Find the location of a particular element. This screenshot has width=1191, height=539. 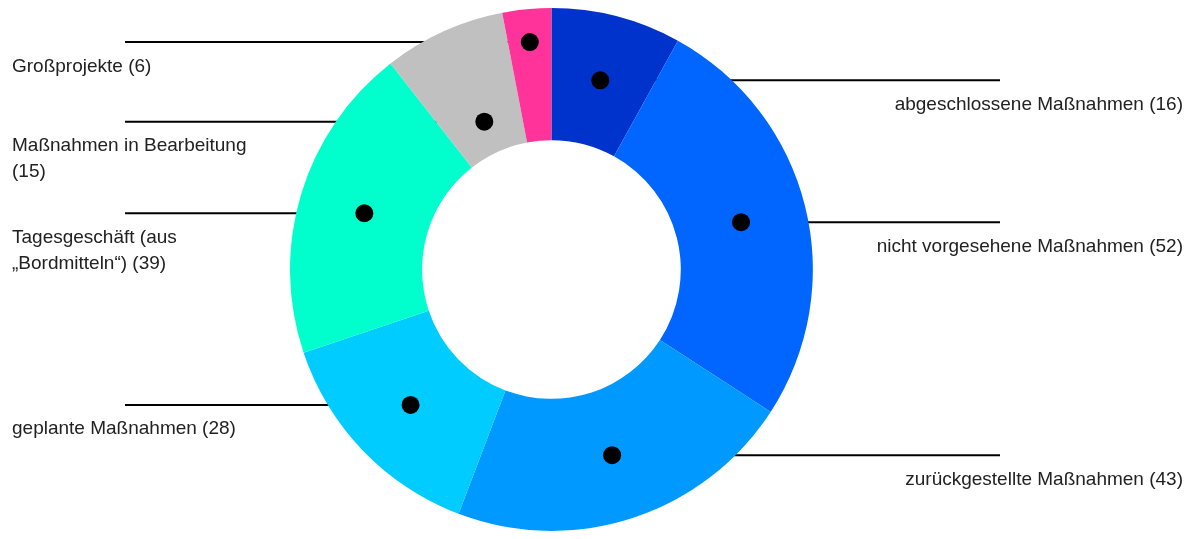

slice-label: nicht vorgesehene Maßnahmen (52) is located at coordinates (1029, 245).